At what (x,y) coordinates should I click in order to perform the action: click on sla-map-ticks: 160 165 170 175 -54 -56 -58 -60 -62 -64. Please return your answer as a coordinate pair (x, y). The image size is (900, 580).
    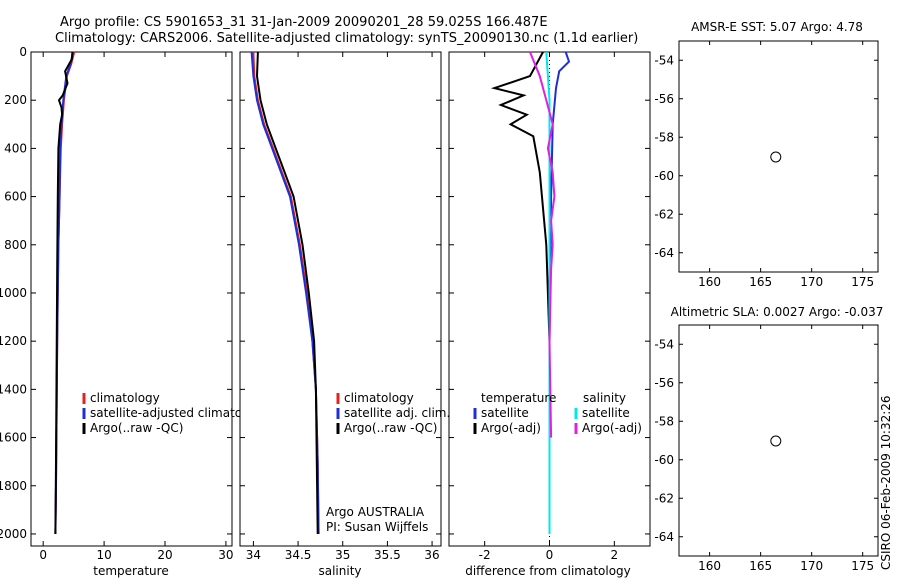
    Looking at the image, I should click on (766, 449).